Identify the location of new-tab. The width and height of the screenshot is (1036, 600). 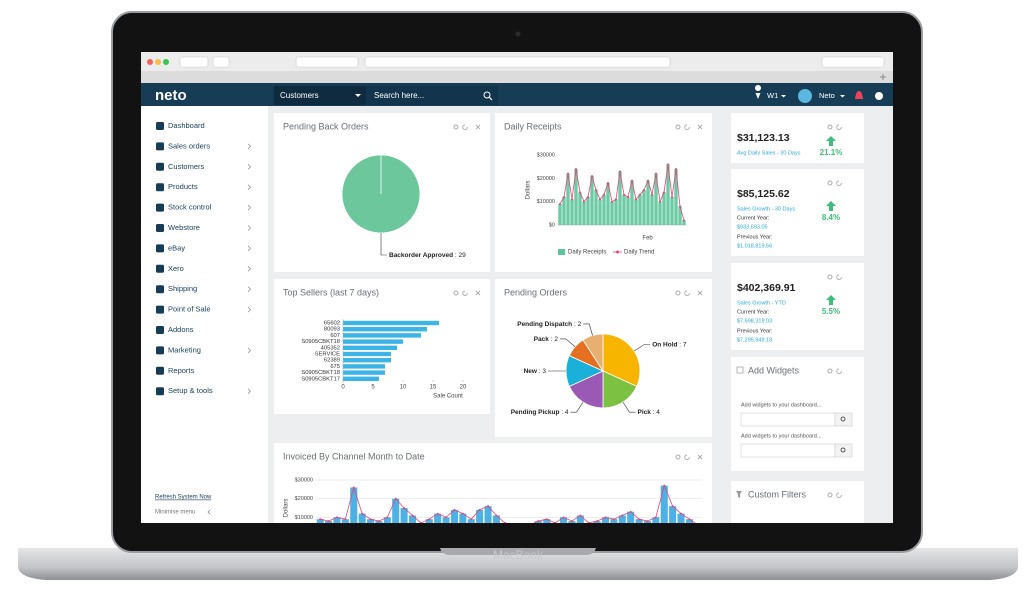
(883, 77).